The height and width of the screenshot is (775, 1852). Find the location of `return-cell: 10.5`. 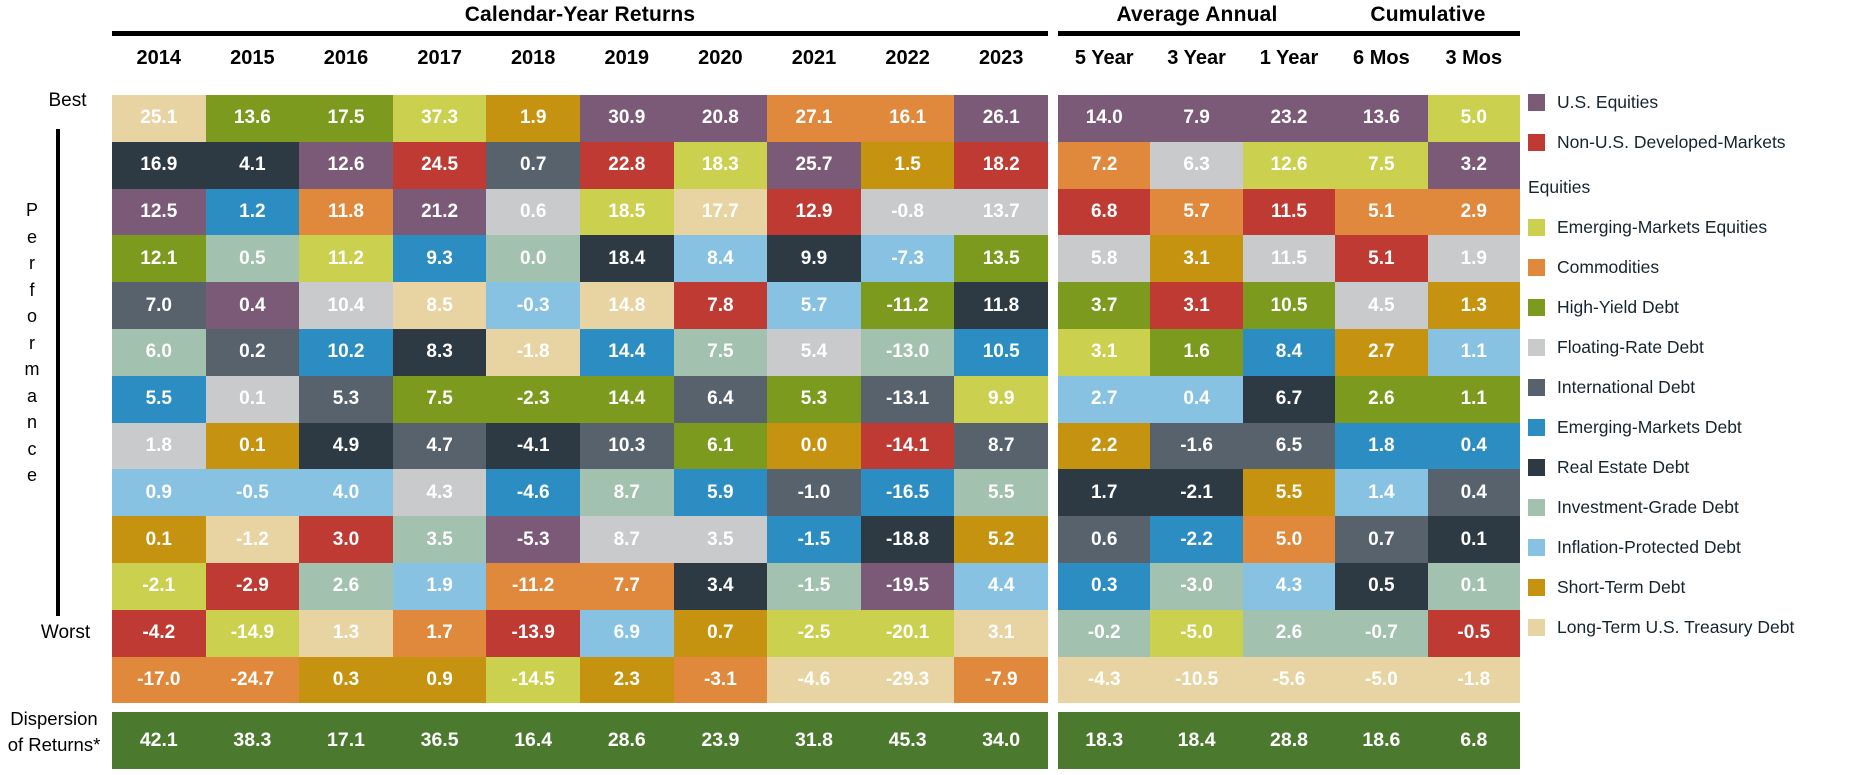

return-cell: 10.5 is located at coordinates (1001, 352).